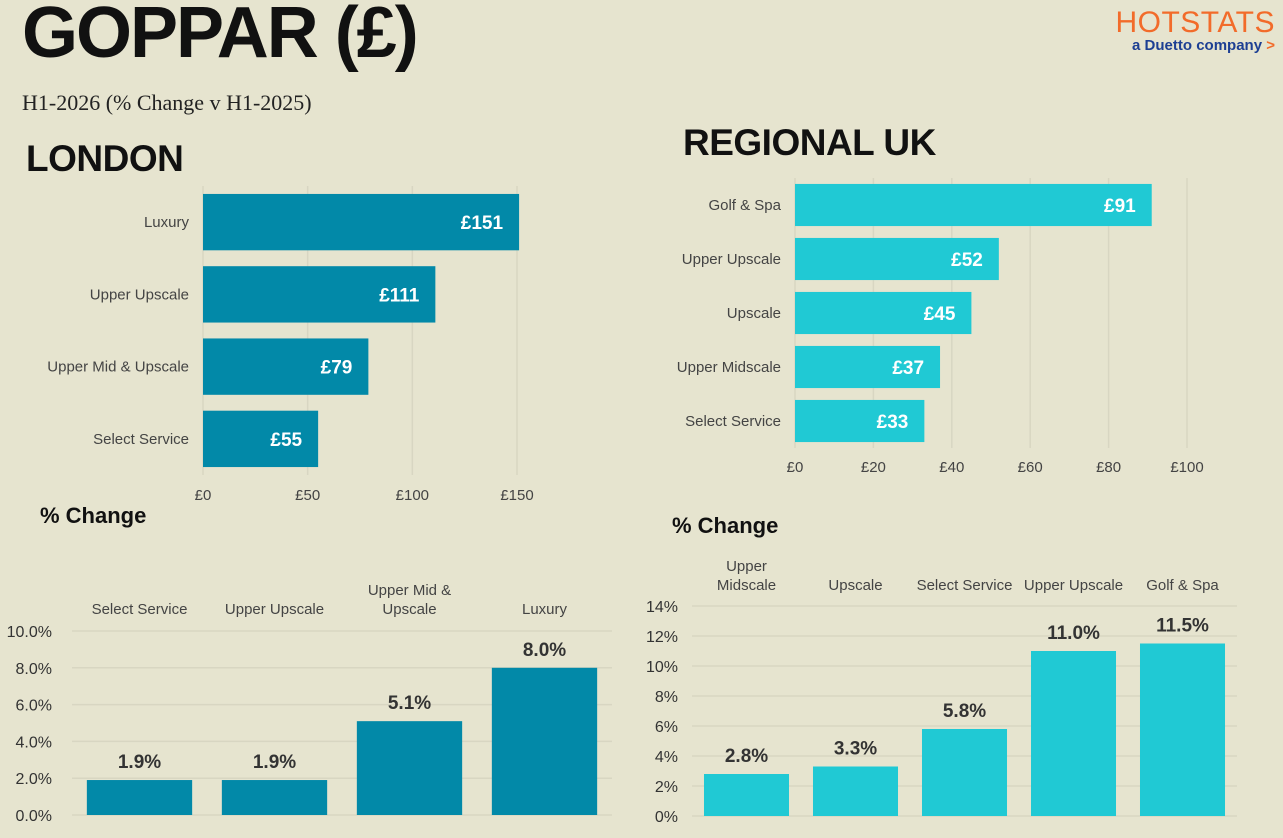 The image size is (1283, 838). I want to click on y-tick-label: 12%, so click(662, 637).